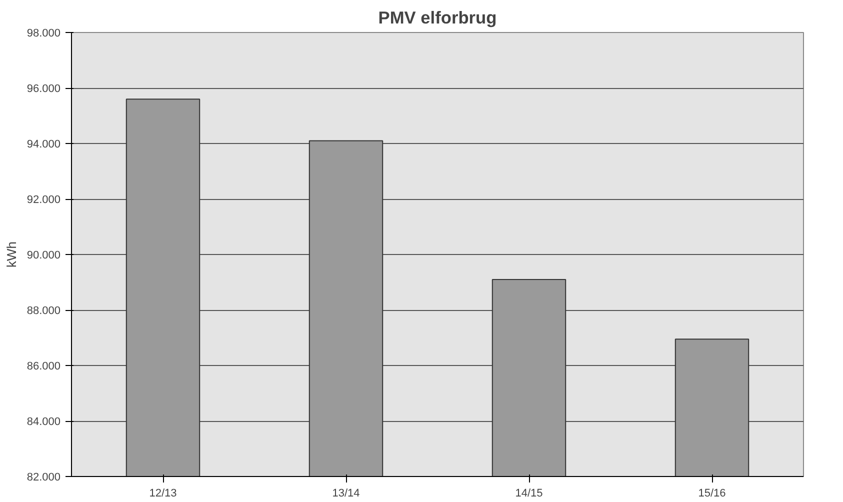 This screenshot has height=502, width=843. What do you see at coordinates (11, 255) in the screenshot?
I see `y-axis-title: kWh` at bounding box center [11, 255].